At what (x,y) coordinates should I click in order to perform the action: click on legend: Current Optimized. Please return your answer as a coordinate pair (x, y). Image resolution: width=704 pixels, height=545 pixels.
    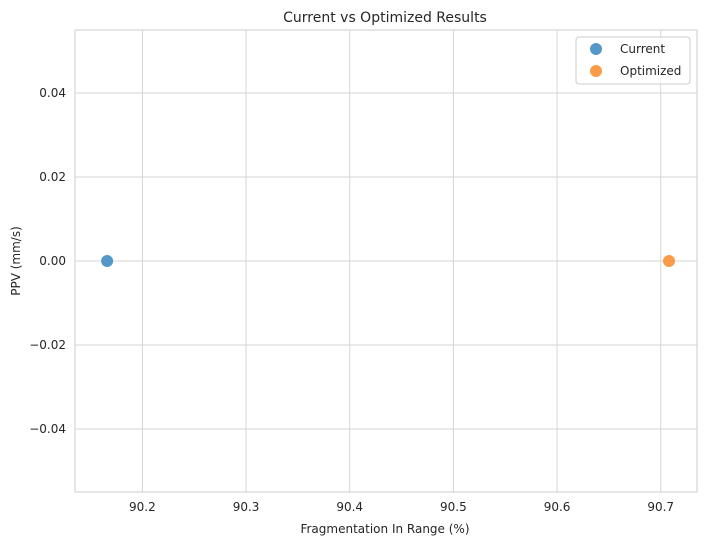
    Looking at the image, I should click on (633, 60).